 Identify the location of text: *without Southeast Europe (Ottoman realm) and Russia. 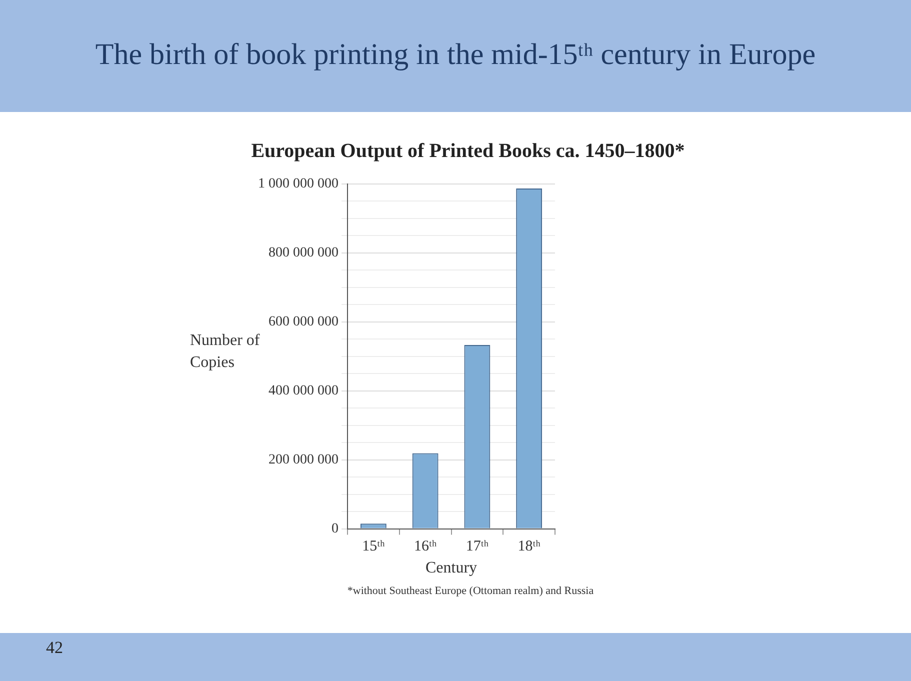
(470, 591).